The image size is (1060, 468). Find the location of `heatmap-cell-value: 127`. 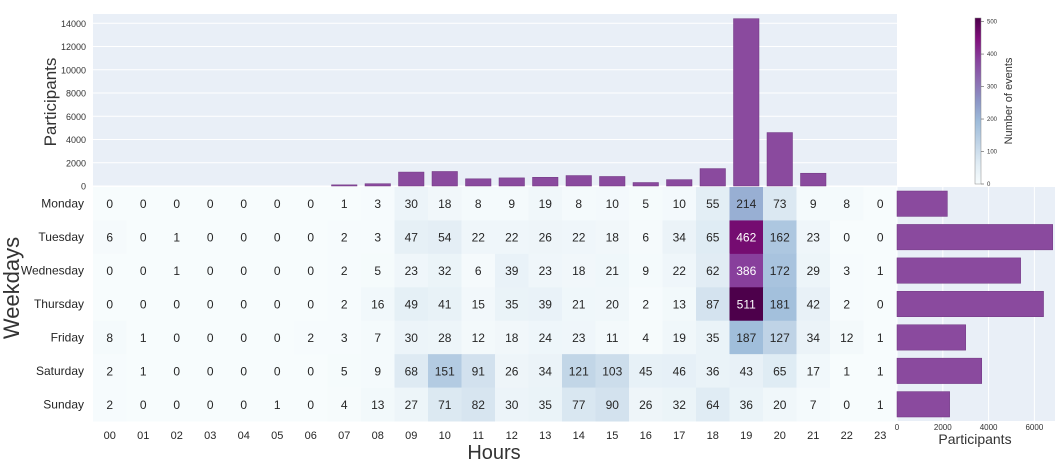

heatmap-cell-value: 127 is located at coordinates (780, 338).